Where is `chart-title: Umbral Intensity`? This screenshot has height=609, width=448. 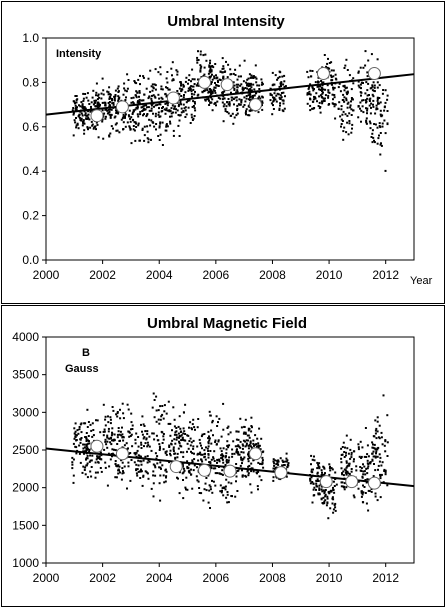 chart-title: Umbral Intensity is located at coordinates (226, 21).